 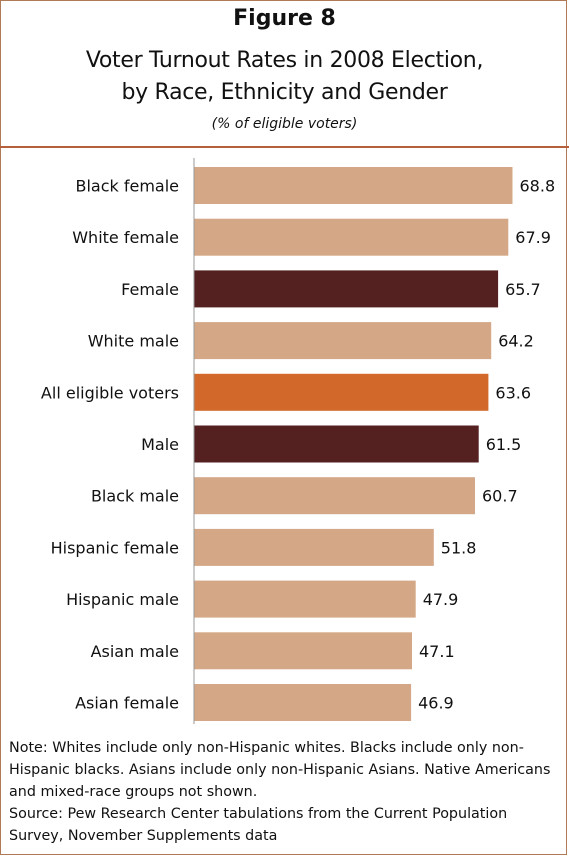 What do you see at coordinates (135, 651) in the screenshot?
I see `category-label: Asian male` at bounding box center [135, 651].